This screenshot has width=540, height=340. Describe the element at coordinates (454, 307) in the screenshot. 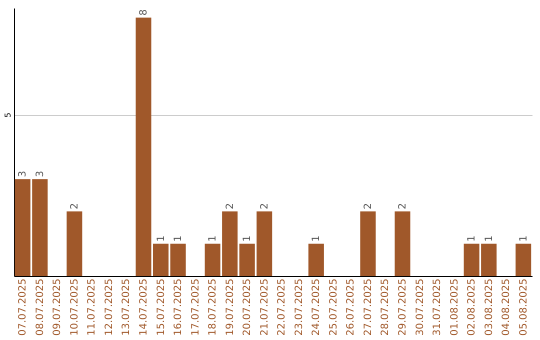

I see `x-tick-label: 01.08.2025` at that location.